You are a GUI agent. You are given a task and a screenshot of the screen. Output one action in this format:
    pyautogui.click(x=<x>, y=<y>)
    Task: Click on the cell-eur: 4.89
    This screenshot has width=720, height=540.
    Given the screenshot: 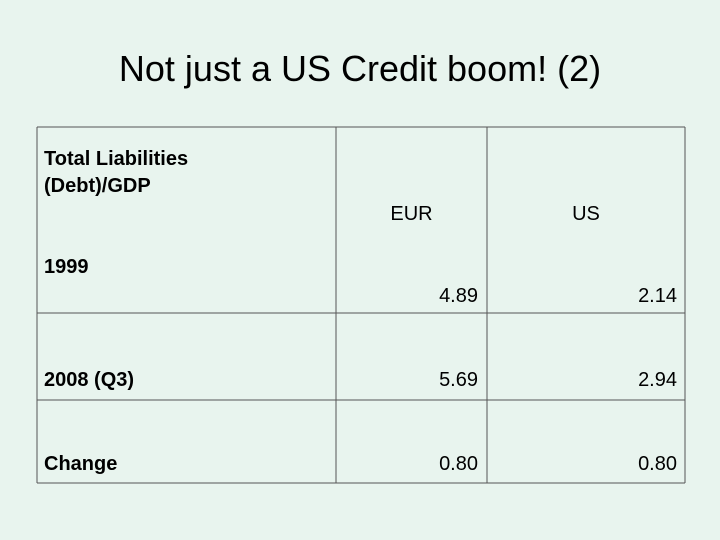 What is the action you would take?
    pyautogui.click(x=458, y=296)
    